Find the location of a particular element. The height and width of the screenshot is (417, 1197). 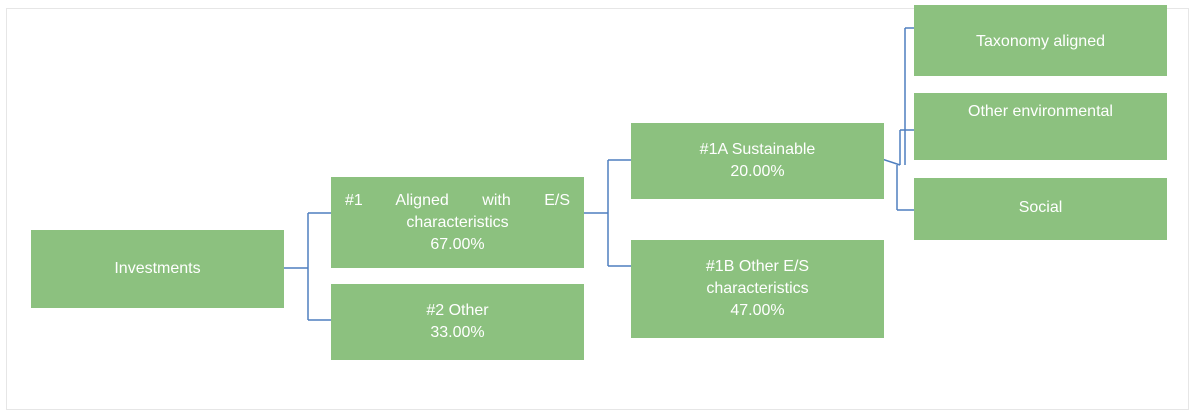

node-label: Taxonomy aligned is located at coordinates (1040, 41).